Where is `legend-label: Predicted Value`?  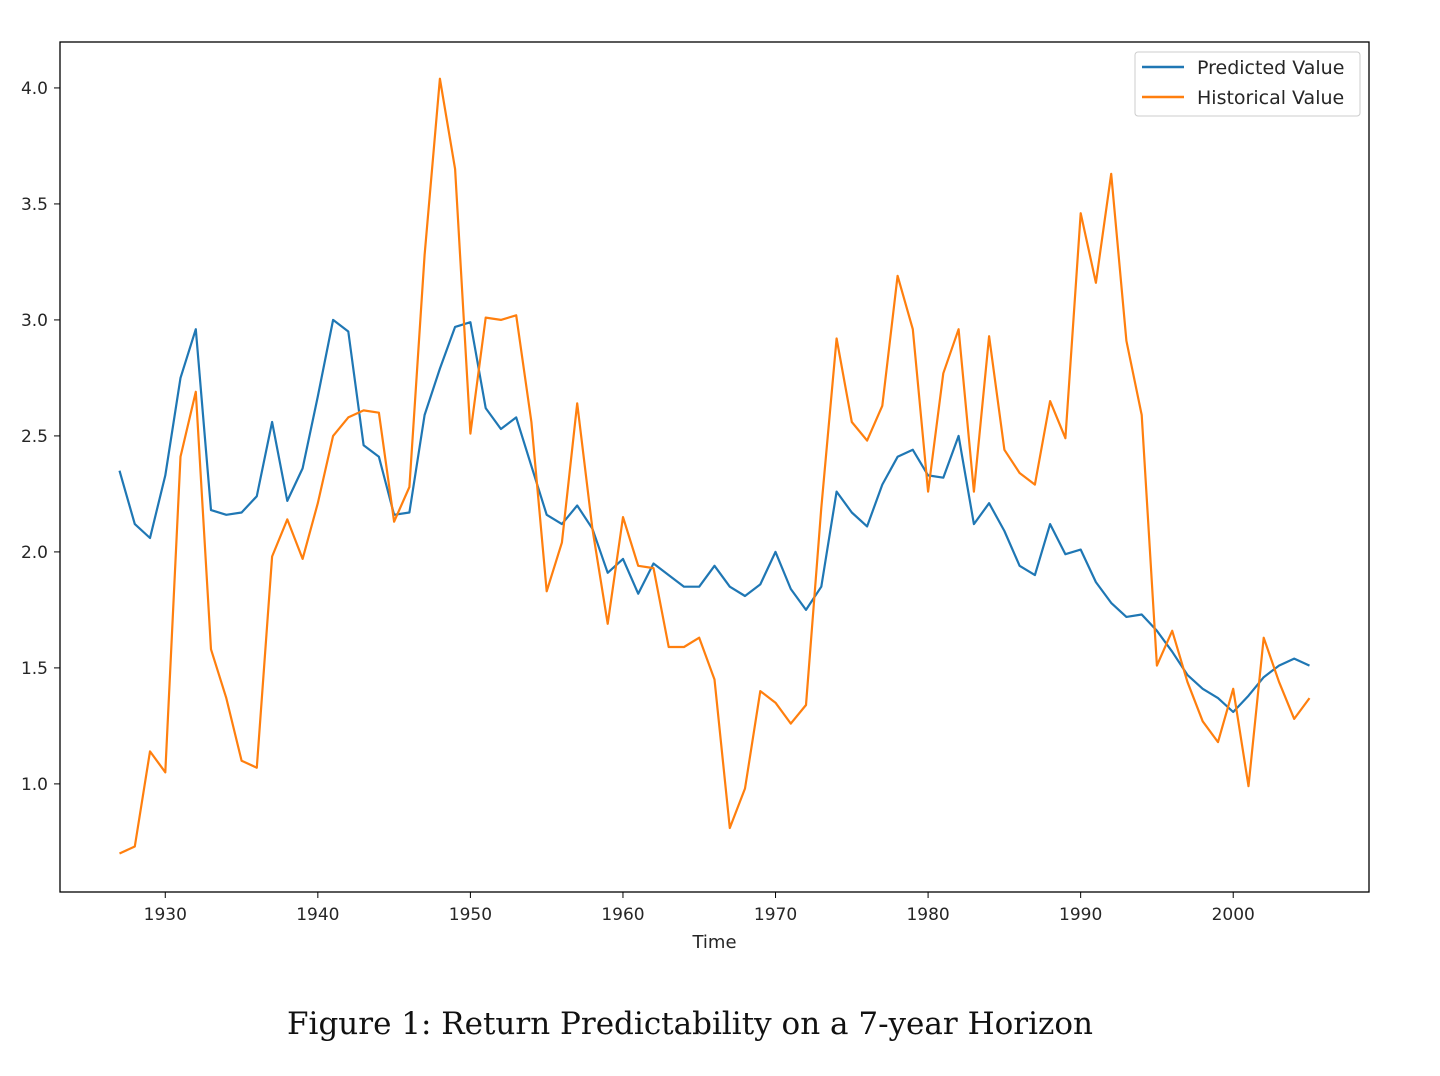 legend-label: Predicted Value is located at coordinates (1270, 68).